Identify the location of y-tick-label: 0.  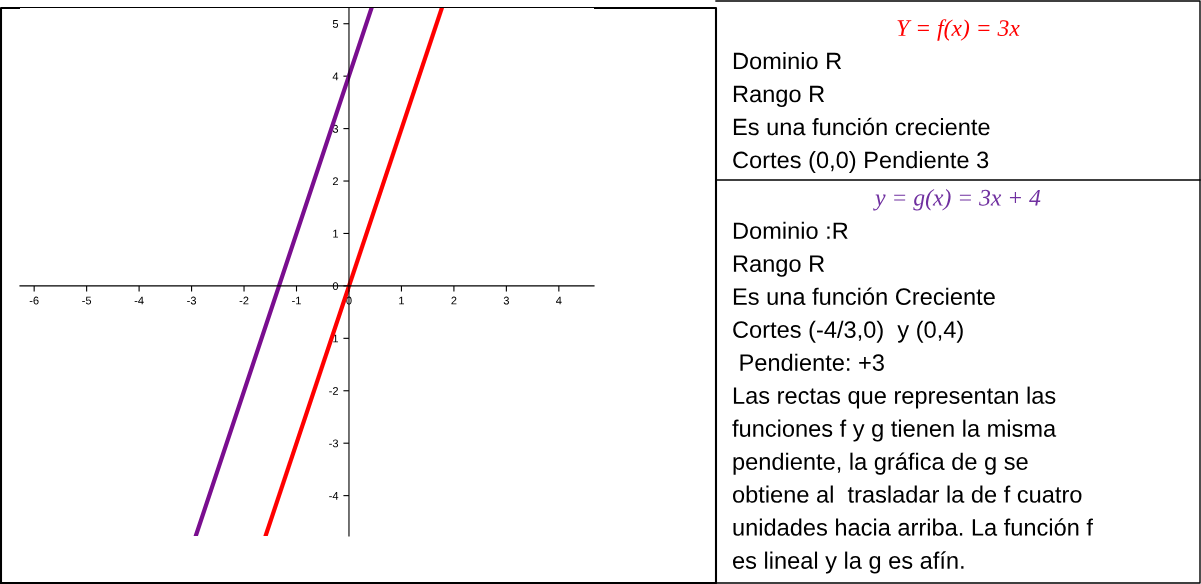
(335, 286).